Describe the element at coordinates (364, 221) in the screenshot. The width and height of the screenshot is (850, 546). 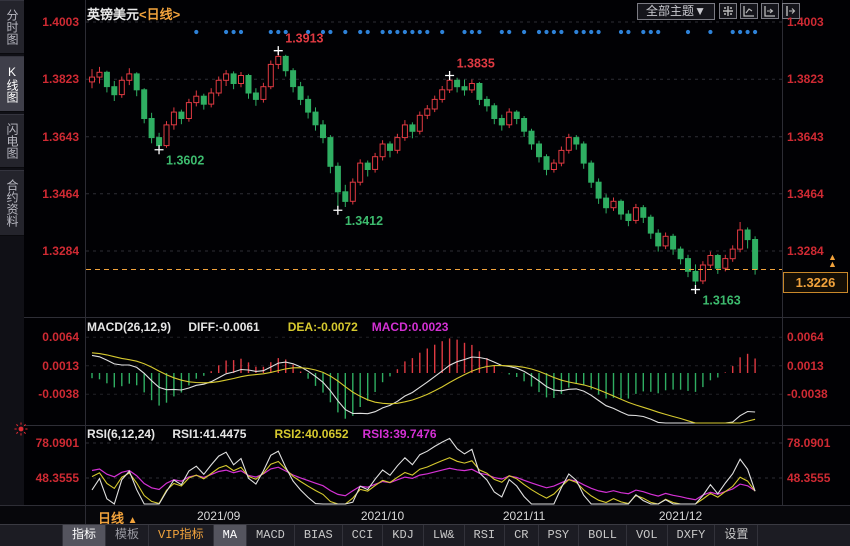
I see `svg-text: 1.3412` at that location.